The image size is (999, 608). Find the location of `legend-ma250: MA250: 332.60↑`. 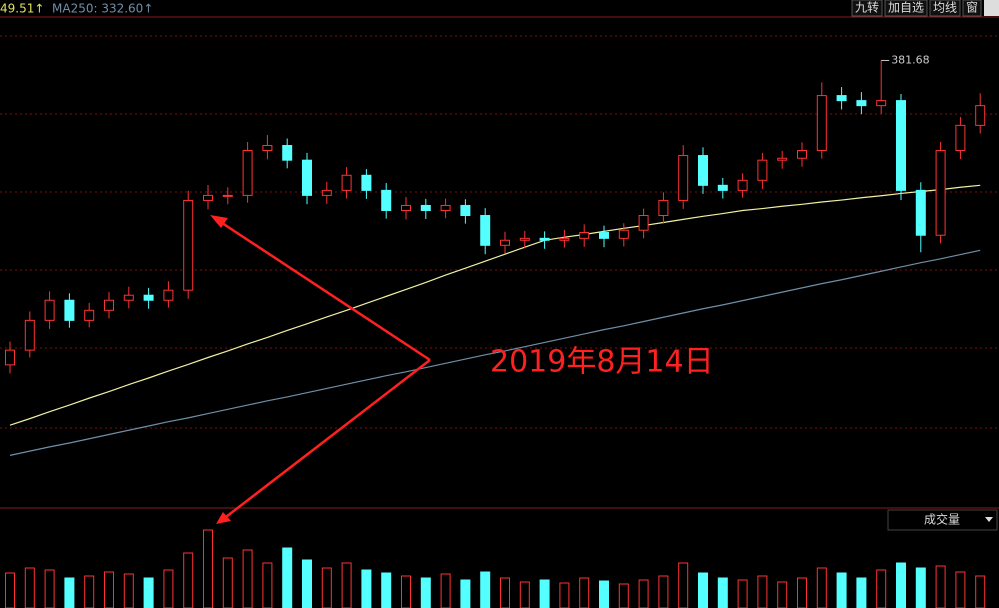

legend-ma250: MA250: 332.60↑ is located at coordinates (102, 9).